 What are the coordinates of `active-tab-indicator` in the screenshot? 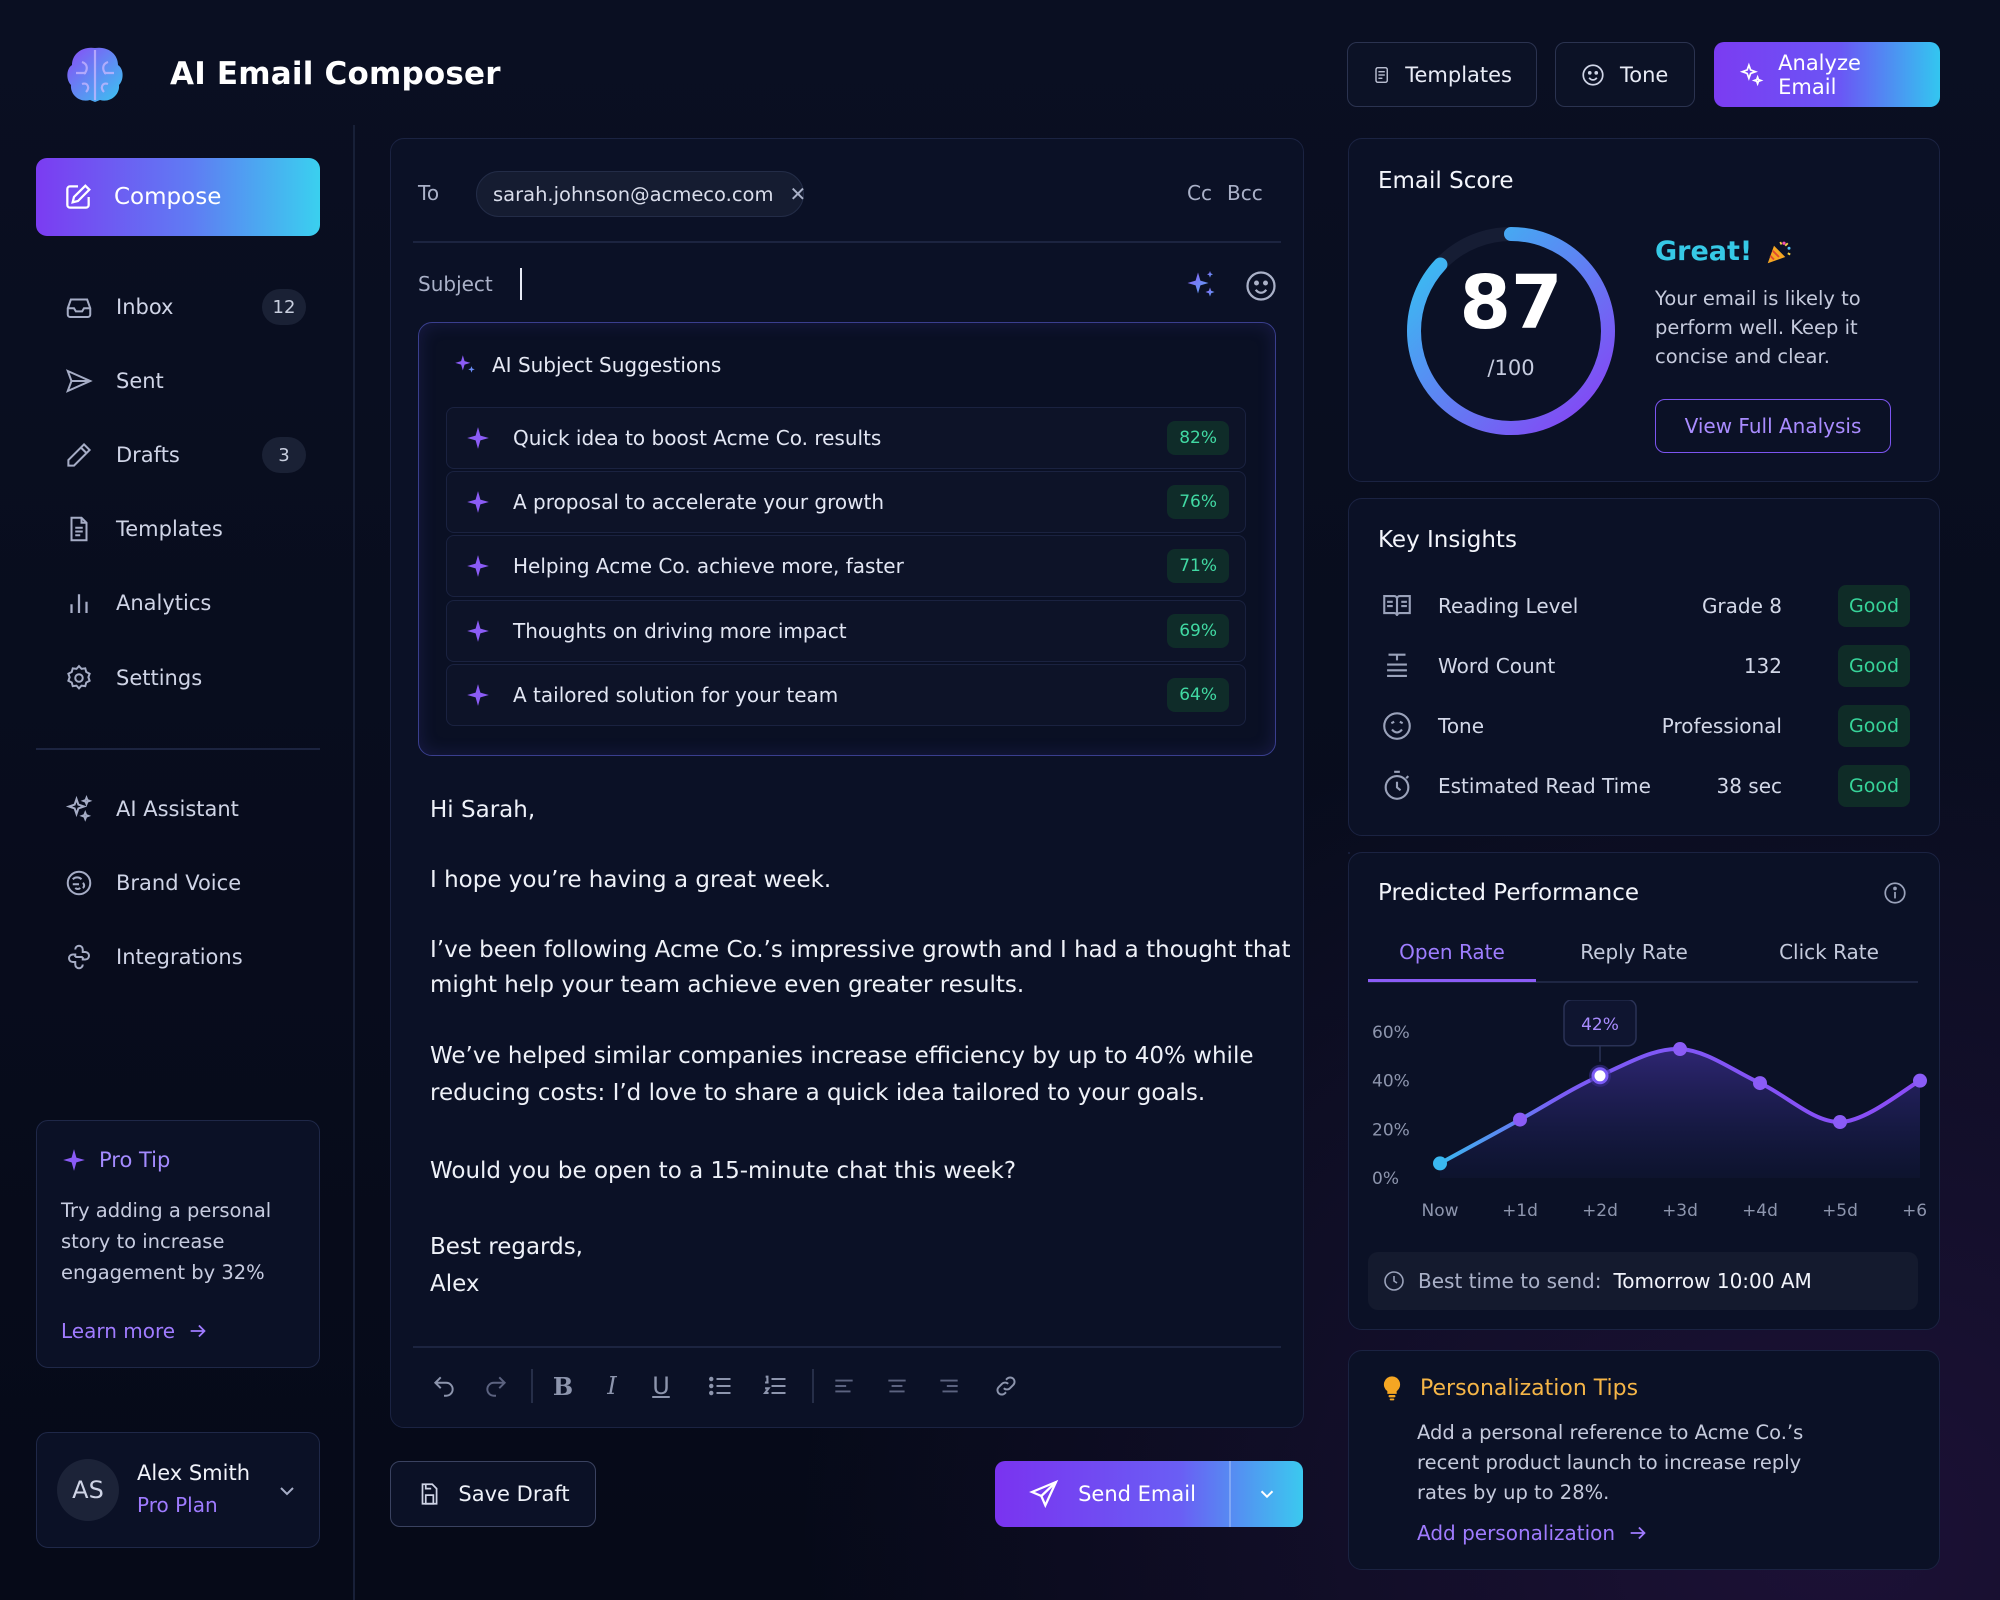 It's located at (1452, 980).